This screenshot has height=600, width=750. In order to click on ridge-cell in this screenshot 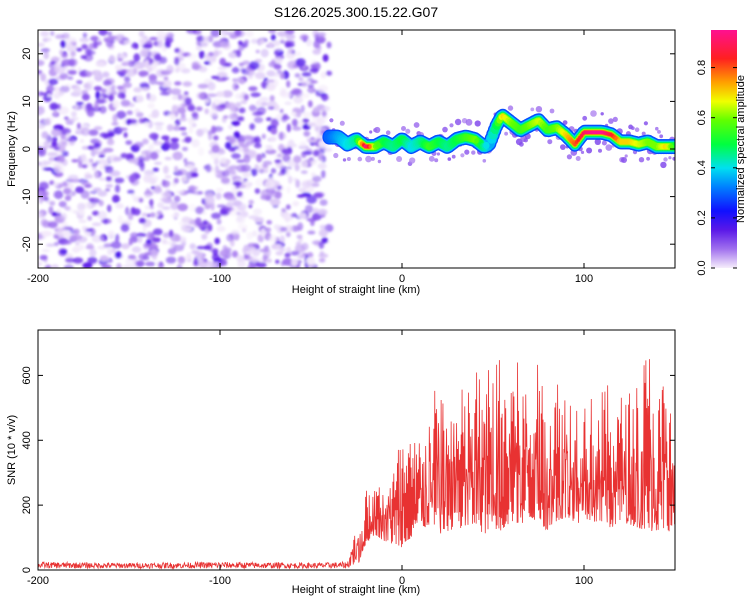, I will do `click(370, 146)`.